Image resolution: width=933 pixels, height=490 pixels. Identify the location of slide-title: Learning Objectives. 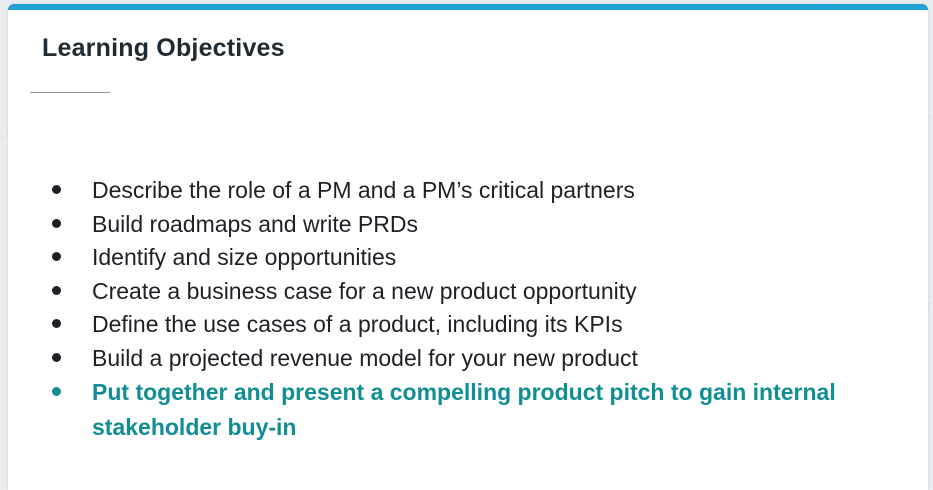
(163, 48).